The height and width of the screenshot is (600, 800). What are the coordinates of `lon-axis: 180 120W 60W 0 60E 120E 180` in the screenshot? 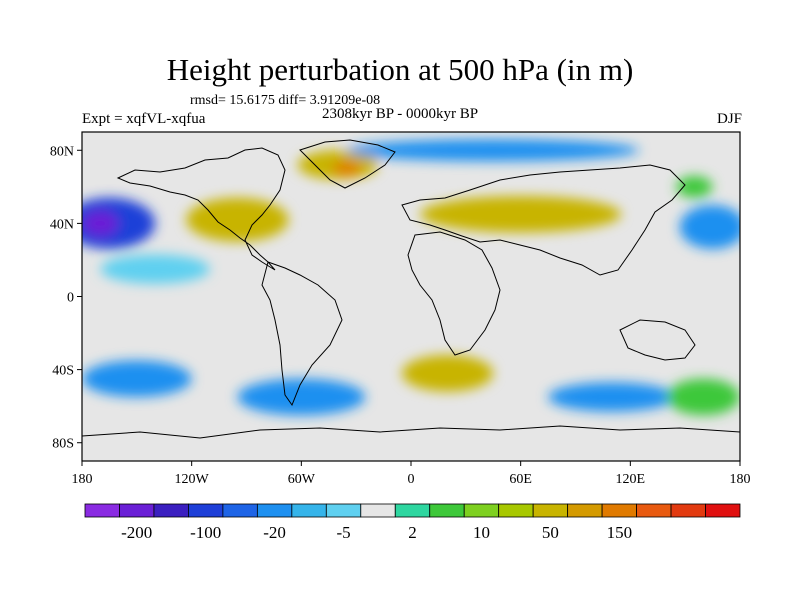 It's located at (411, 474).